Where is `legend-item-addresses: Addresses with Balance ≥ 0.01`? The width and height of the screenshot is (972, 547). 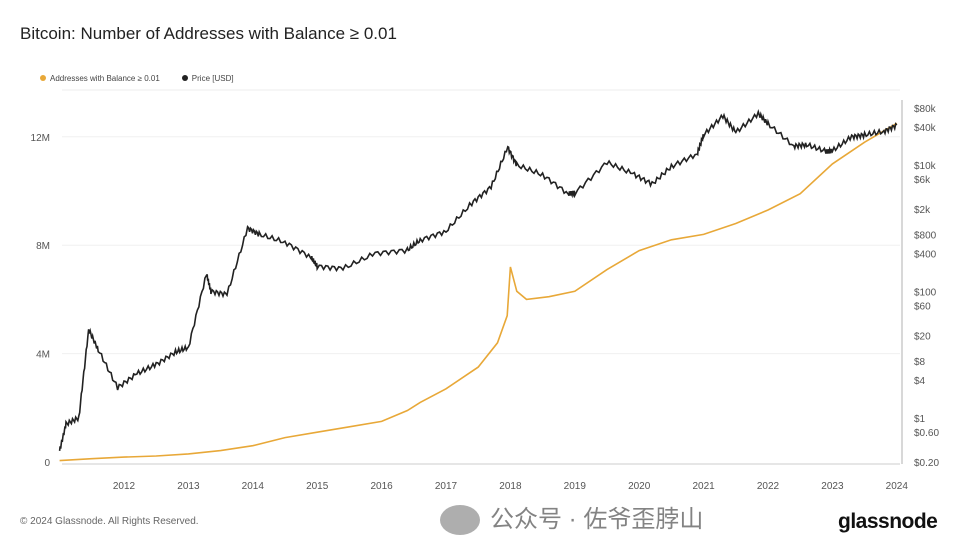 legend-item-addresses: Addresses with Balance ≥ 0.01 is located at coordinates (100, 78).